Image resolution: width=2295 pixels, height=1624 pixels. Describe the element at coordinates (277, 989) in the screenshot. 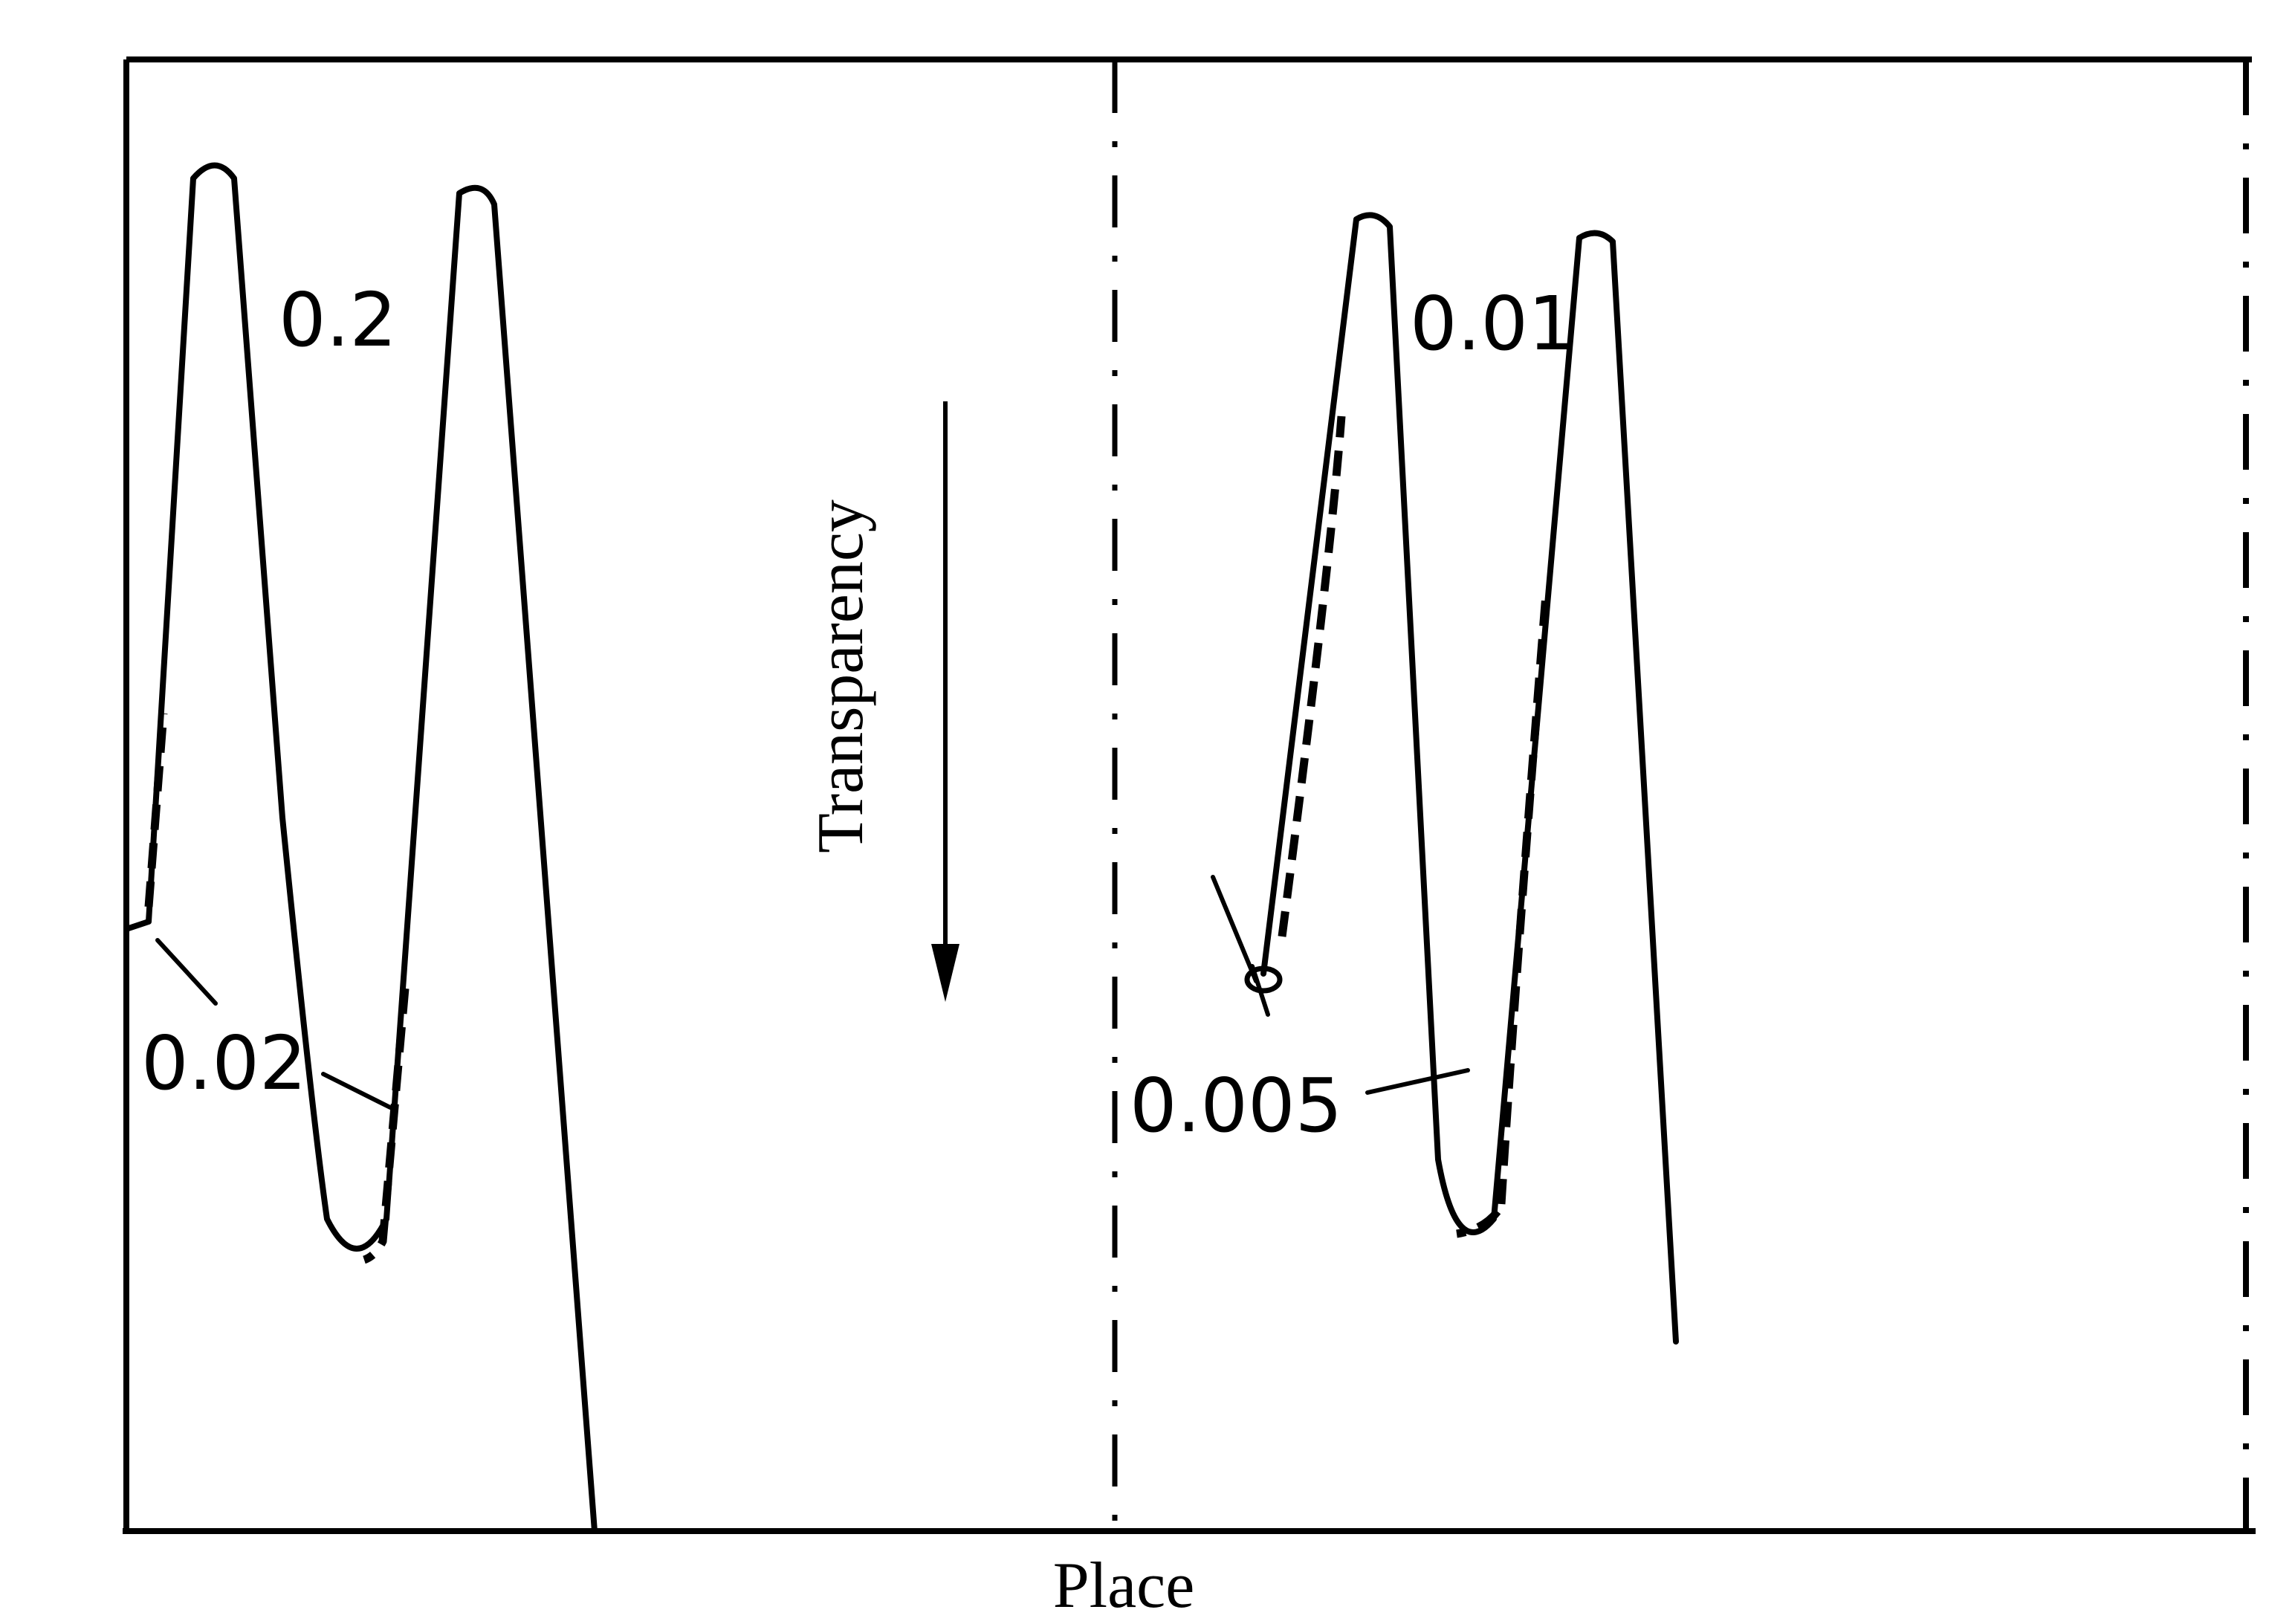

I see `curve-0.02` at that location.